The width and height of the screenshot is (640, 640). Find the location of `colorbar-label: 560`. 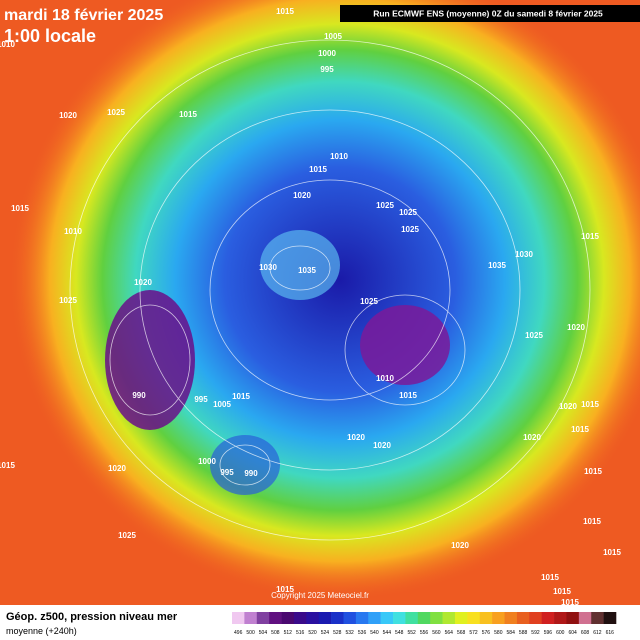

colorbar-label: 560 is located at coordinates (436, 633).